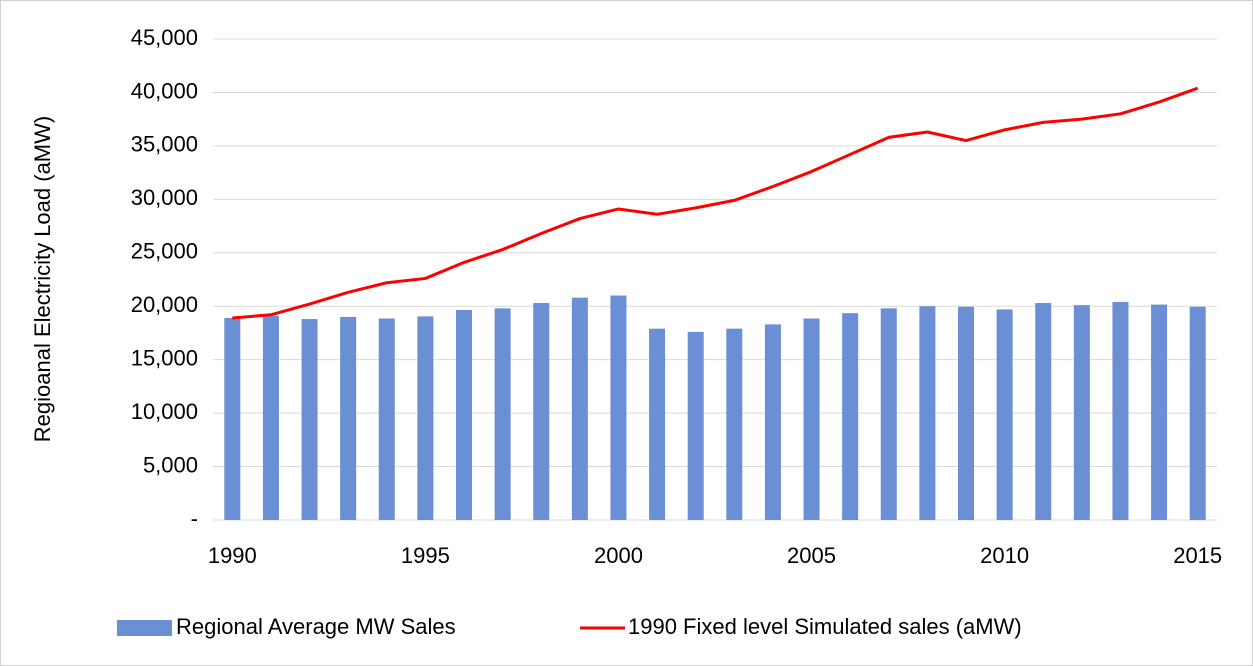 The width and height of the screenshot is (1253, 666). I want to click on y-tick-label: 40,000, so click(164, 90).